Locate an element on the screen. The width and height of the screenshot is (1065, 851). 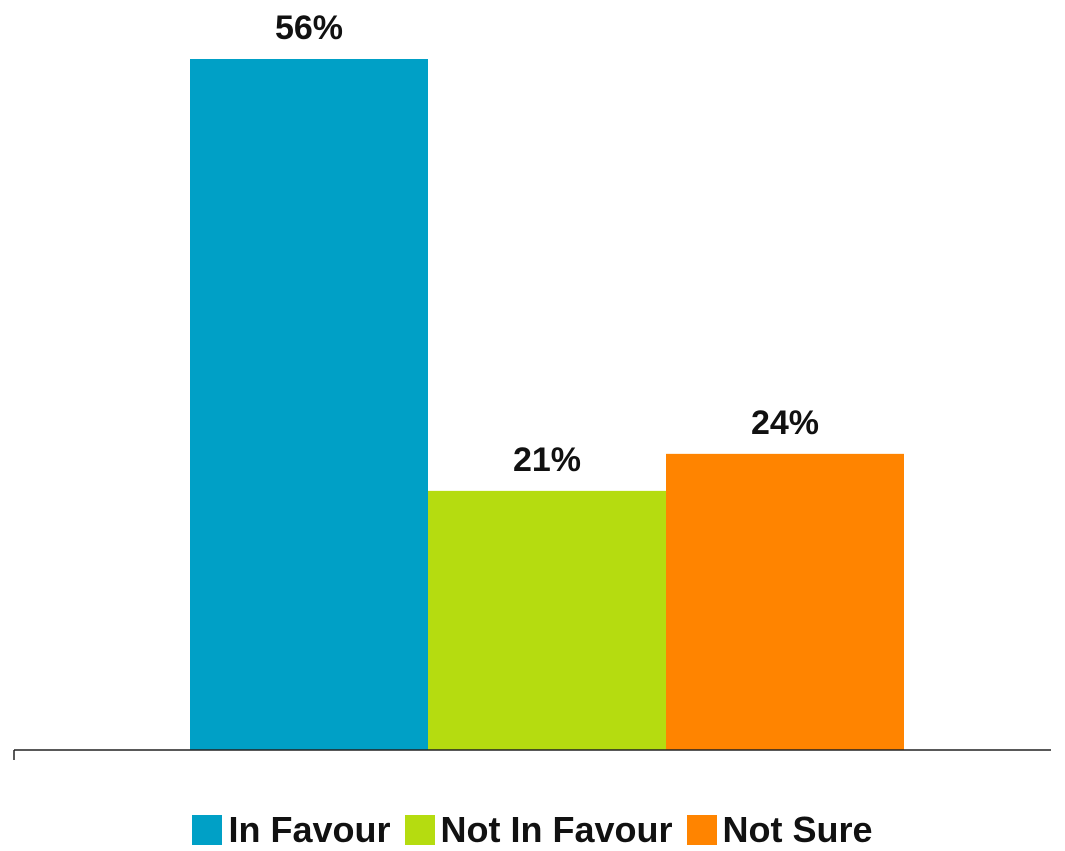
legend-item-in-favour: In Favour is located at coordinates (291, 829).